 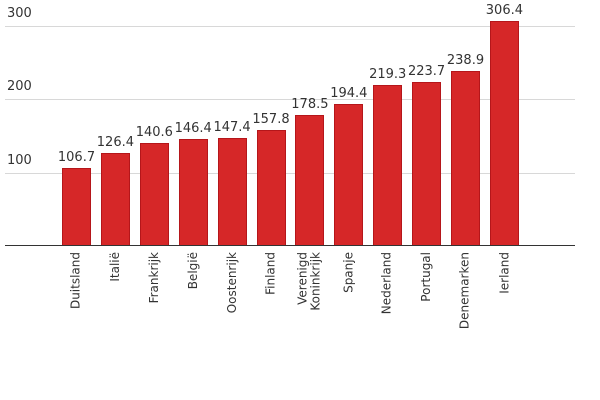 I want to click on bar-value-label: 219.3, so click(x=388, y=75).